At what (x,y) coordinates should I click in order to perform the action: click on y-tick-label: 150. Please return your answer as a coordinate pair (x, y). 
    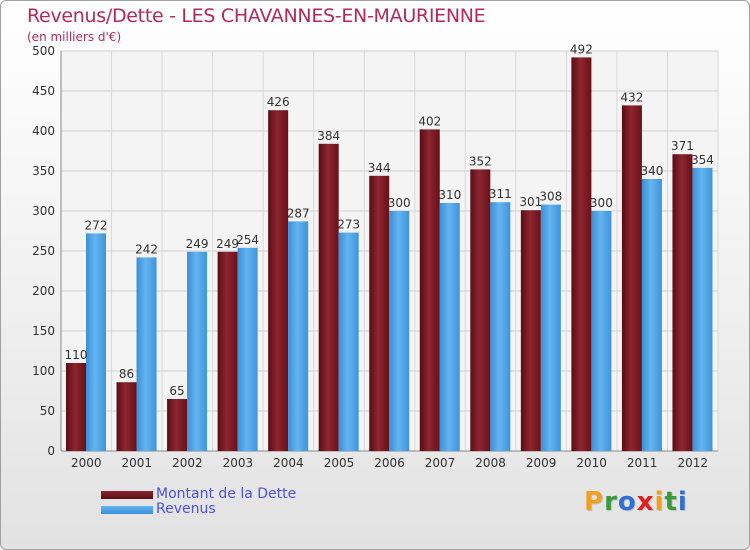
    Looking at the image, I should click on (43, 331).